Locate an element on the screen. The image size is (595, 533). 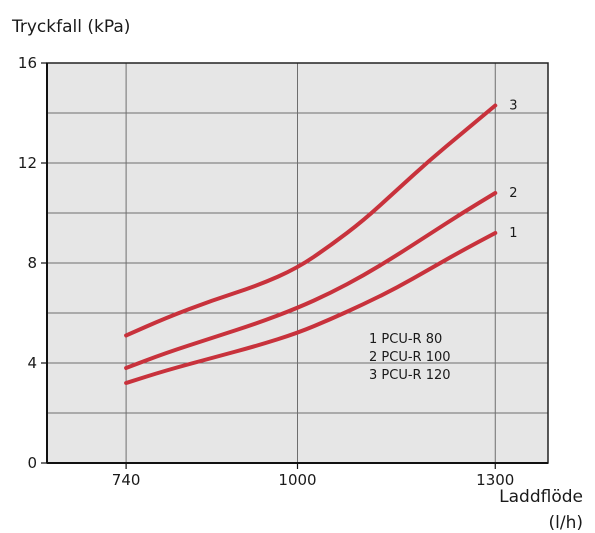
y-axis-label: Tryckfall (kPa) is located at coordinates (70, 27).